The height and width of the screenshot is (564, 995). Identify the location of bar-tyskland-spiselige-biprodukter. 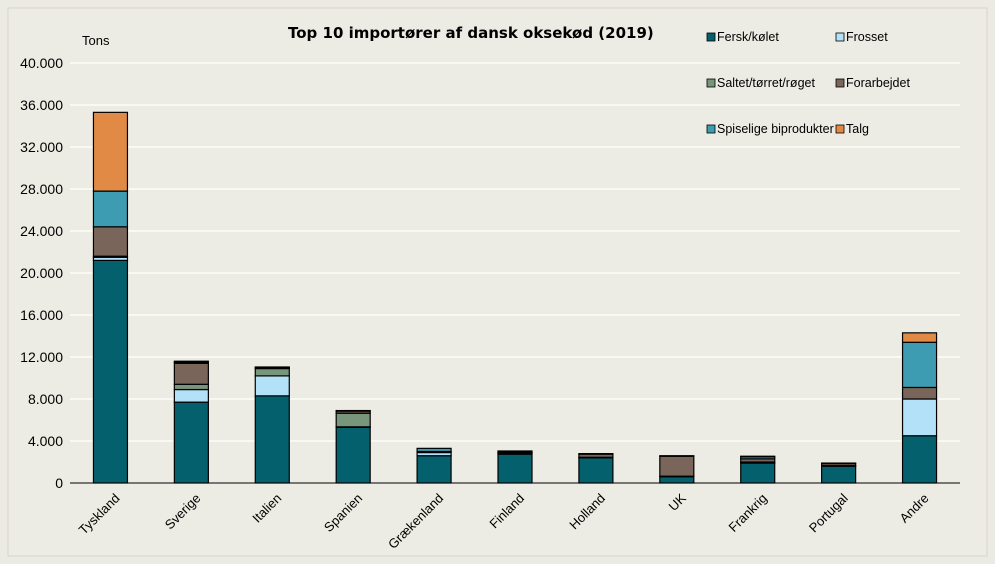
(110, 209).